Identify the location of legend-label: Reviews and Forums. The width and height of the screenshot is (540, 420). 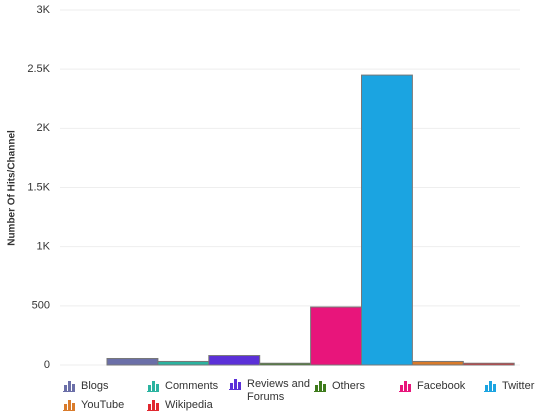
(278, 390).